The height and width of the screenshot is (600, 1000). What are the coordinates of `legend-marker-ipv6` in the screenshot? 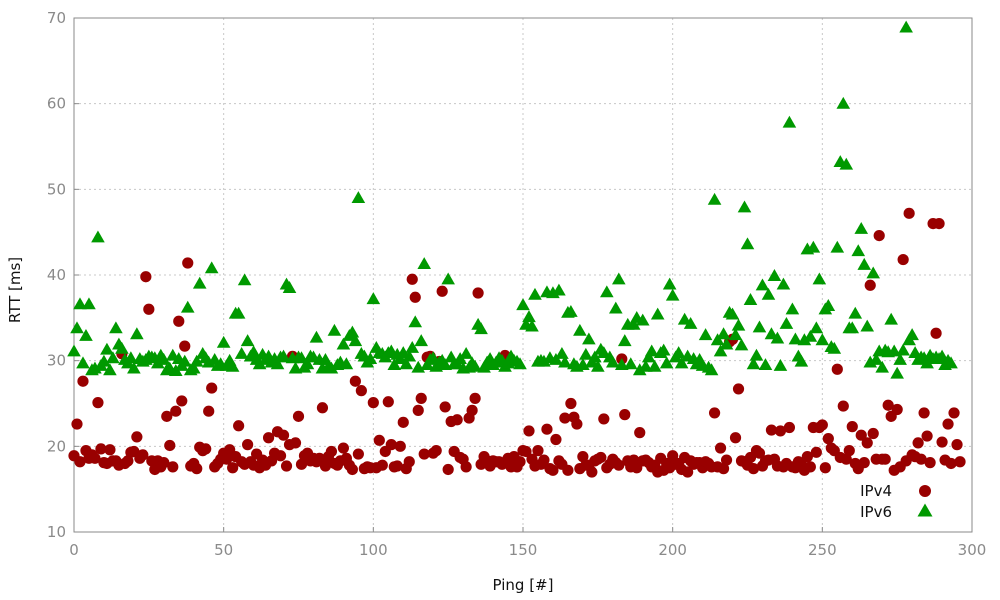 It's located at (925, 510).